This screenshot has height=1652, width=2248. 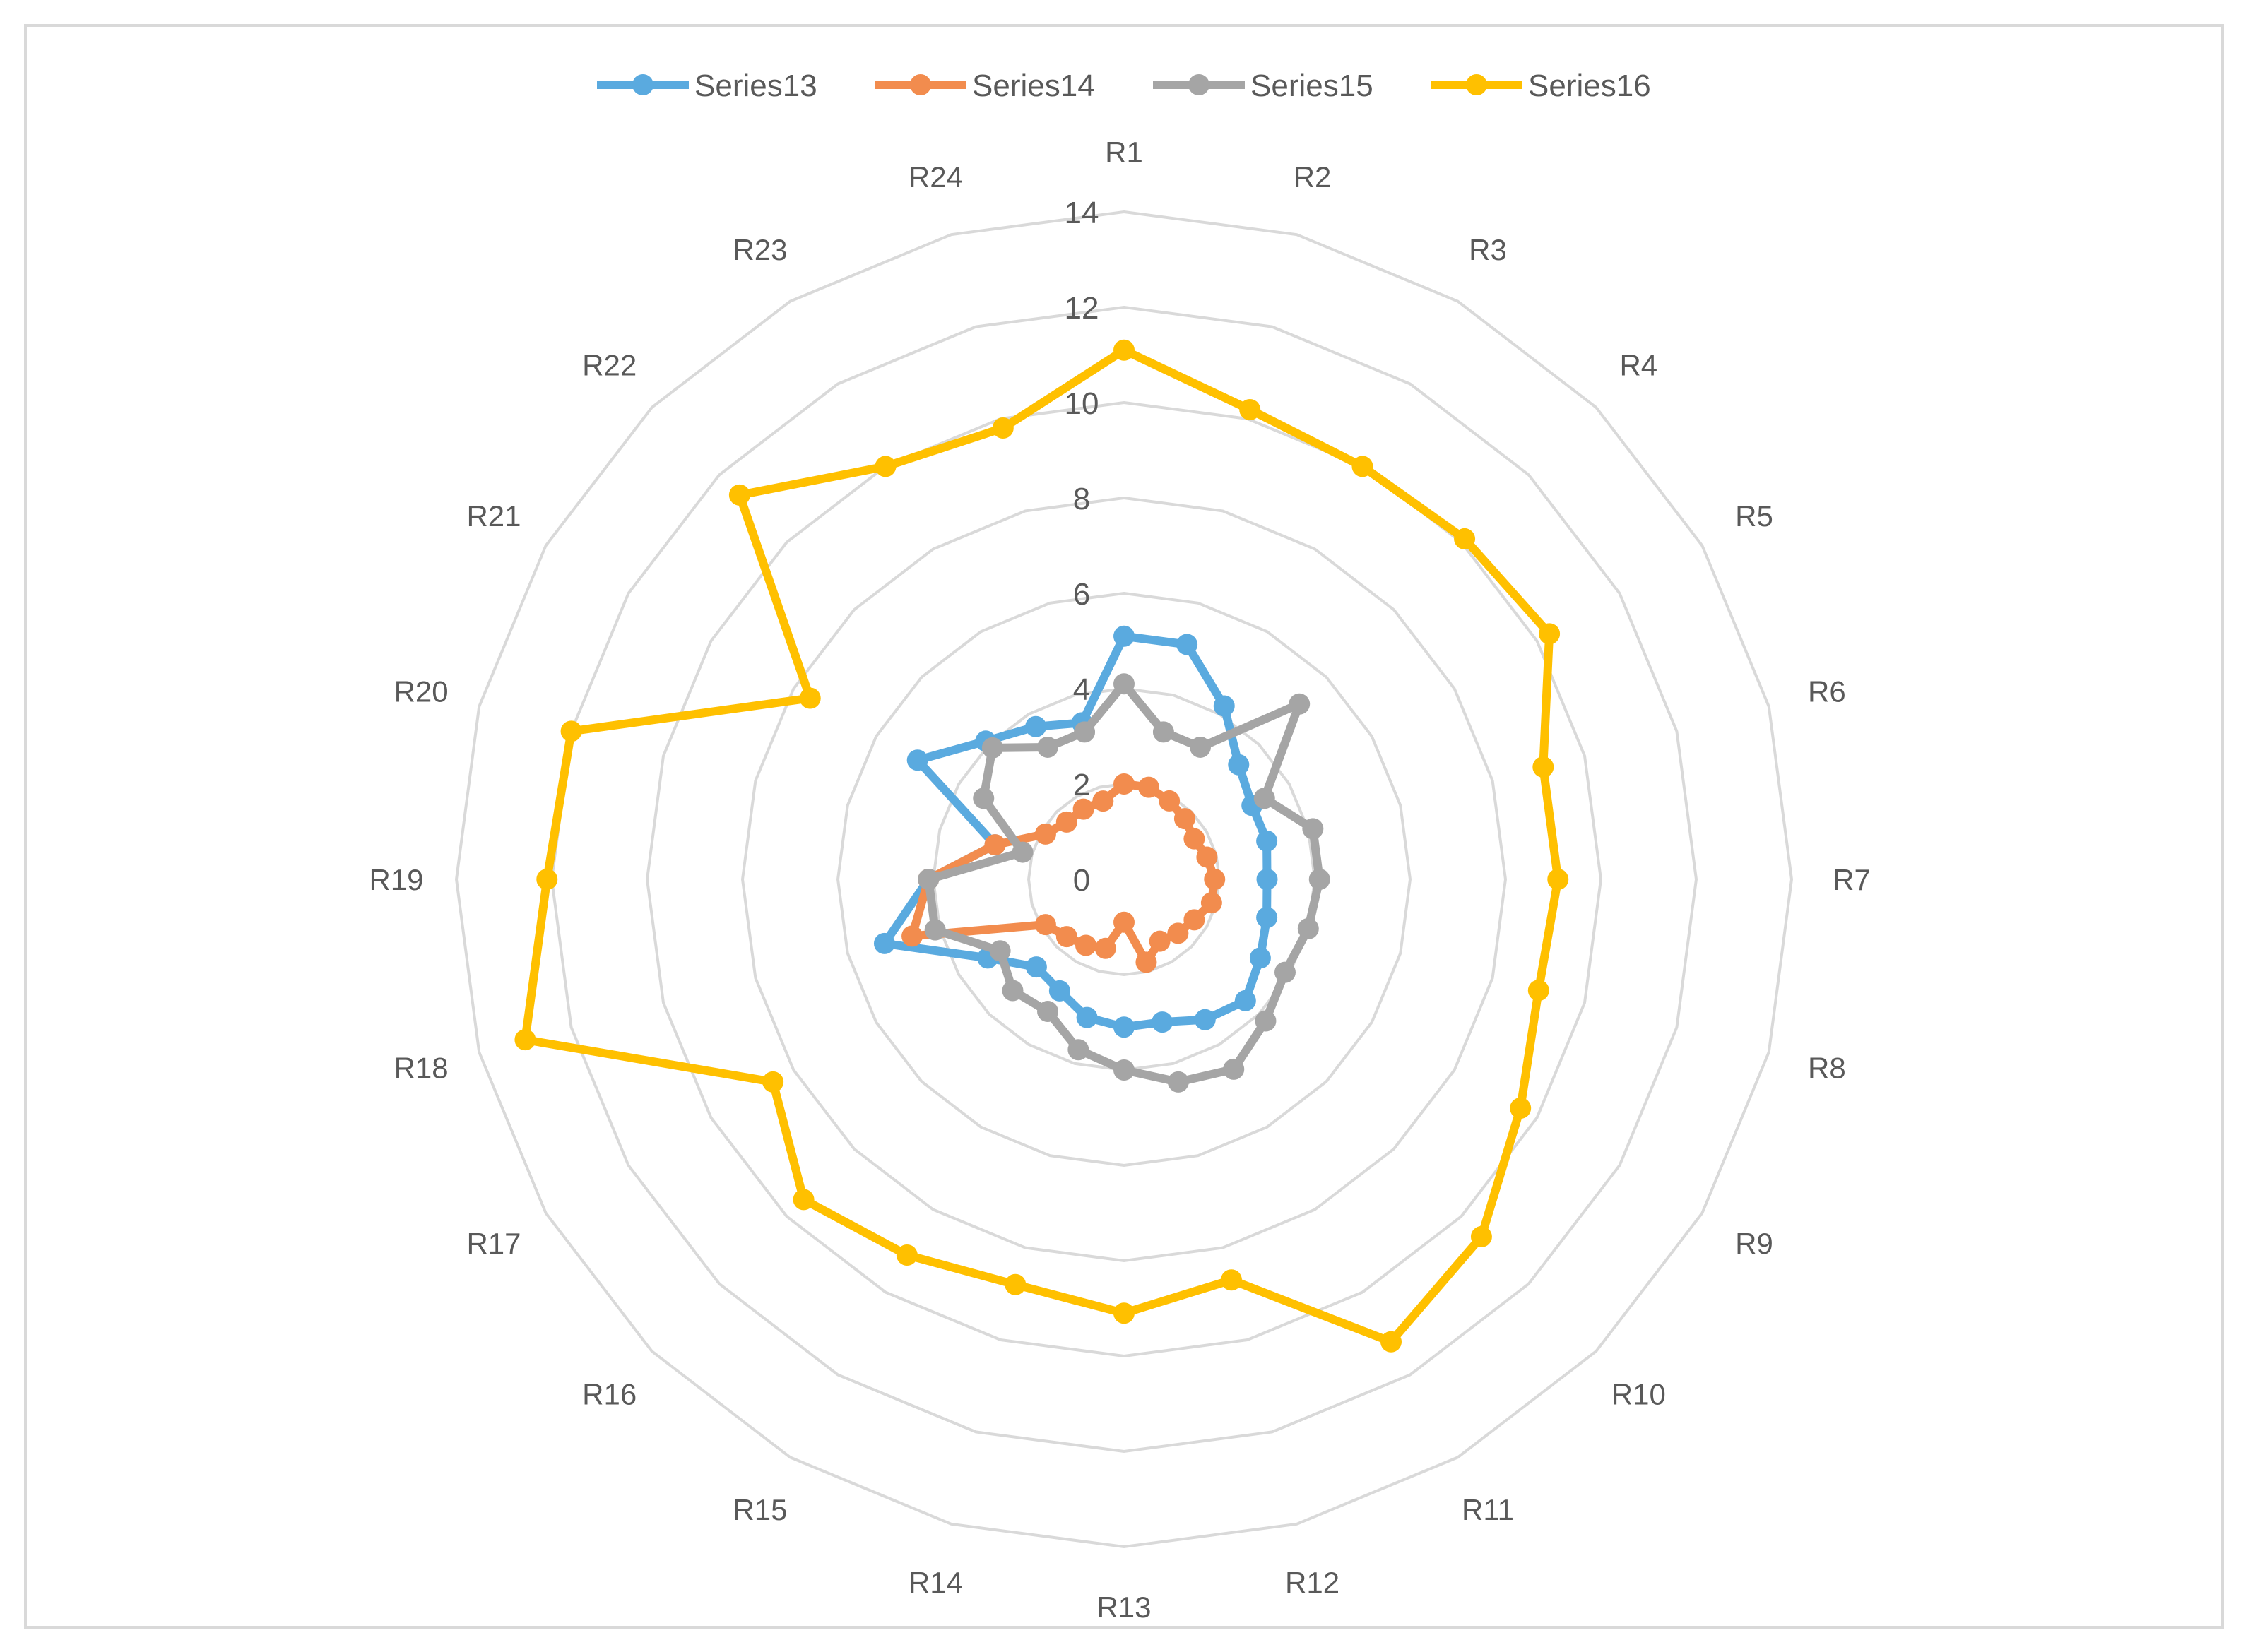 I want to click on data-point-series13-r4, so click(x=1239, y=765).